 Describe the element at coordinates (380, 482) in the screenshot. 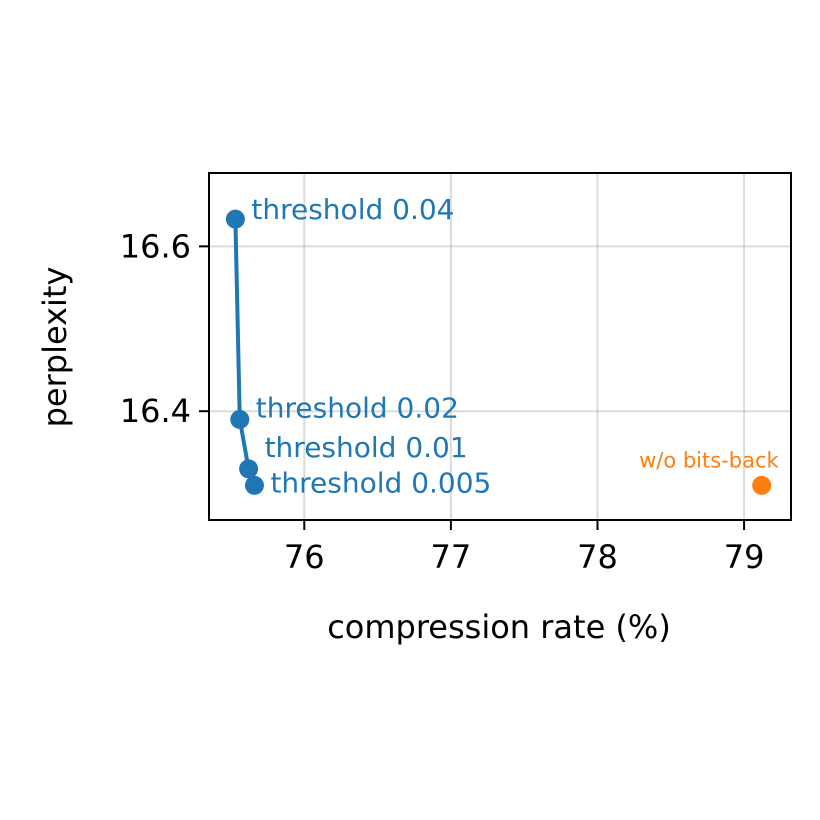

I see `threshold-point-label: threshold 0.005` at that location.